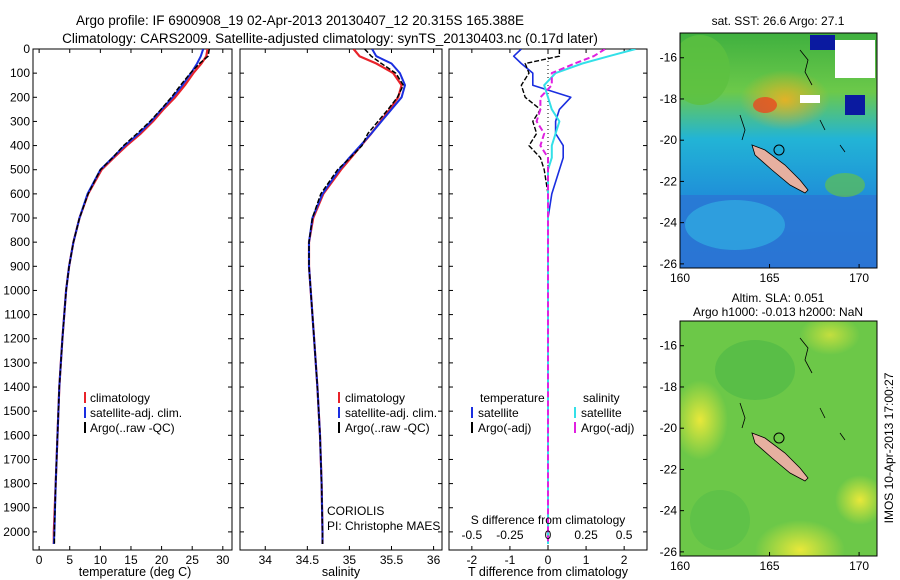  I want to click on argo-position-marker, so click(779, 438).